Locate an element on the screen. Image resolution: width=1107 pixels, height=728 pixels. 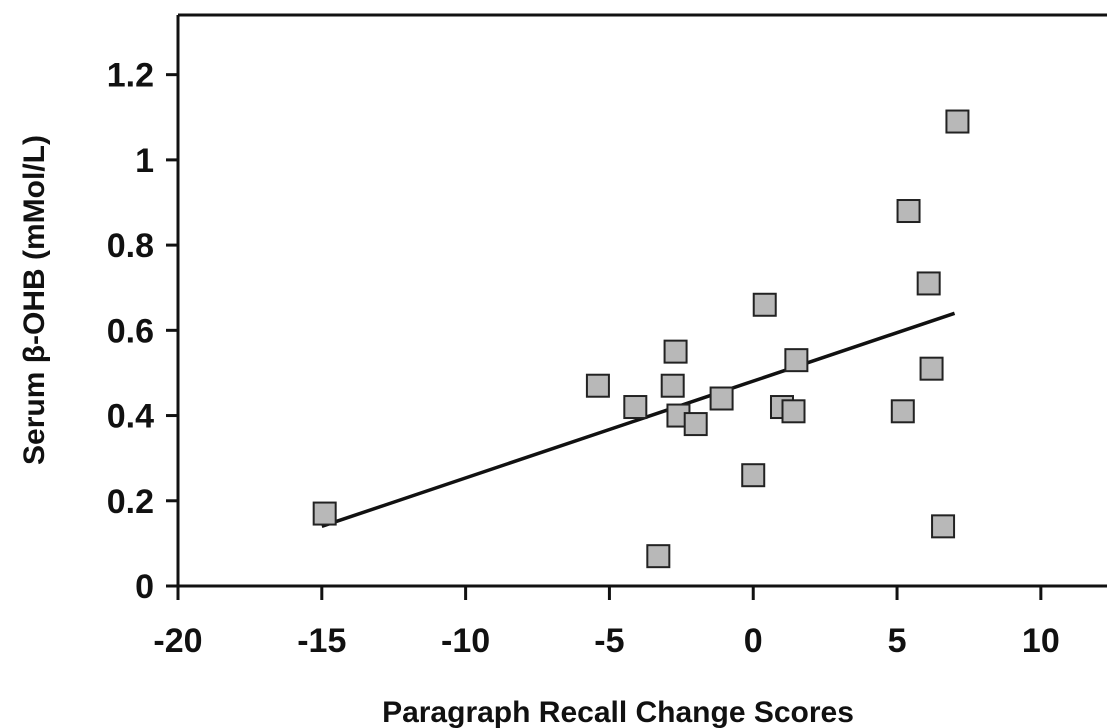
x-tick-label: 5 is located at coordinates (897, 641).